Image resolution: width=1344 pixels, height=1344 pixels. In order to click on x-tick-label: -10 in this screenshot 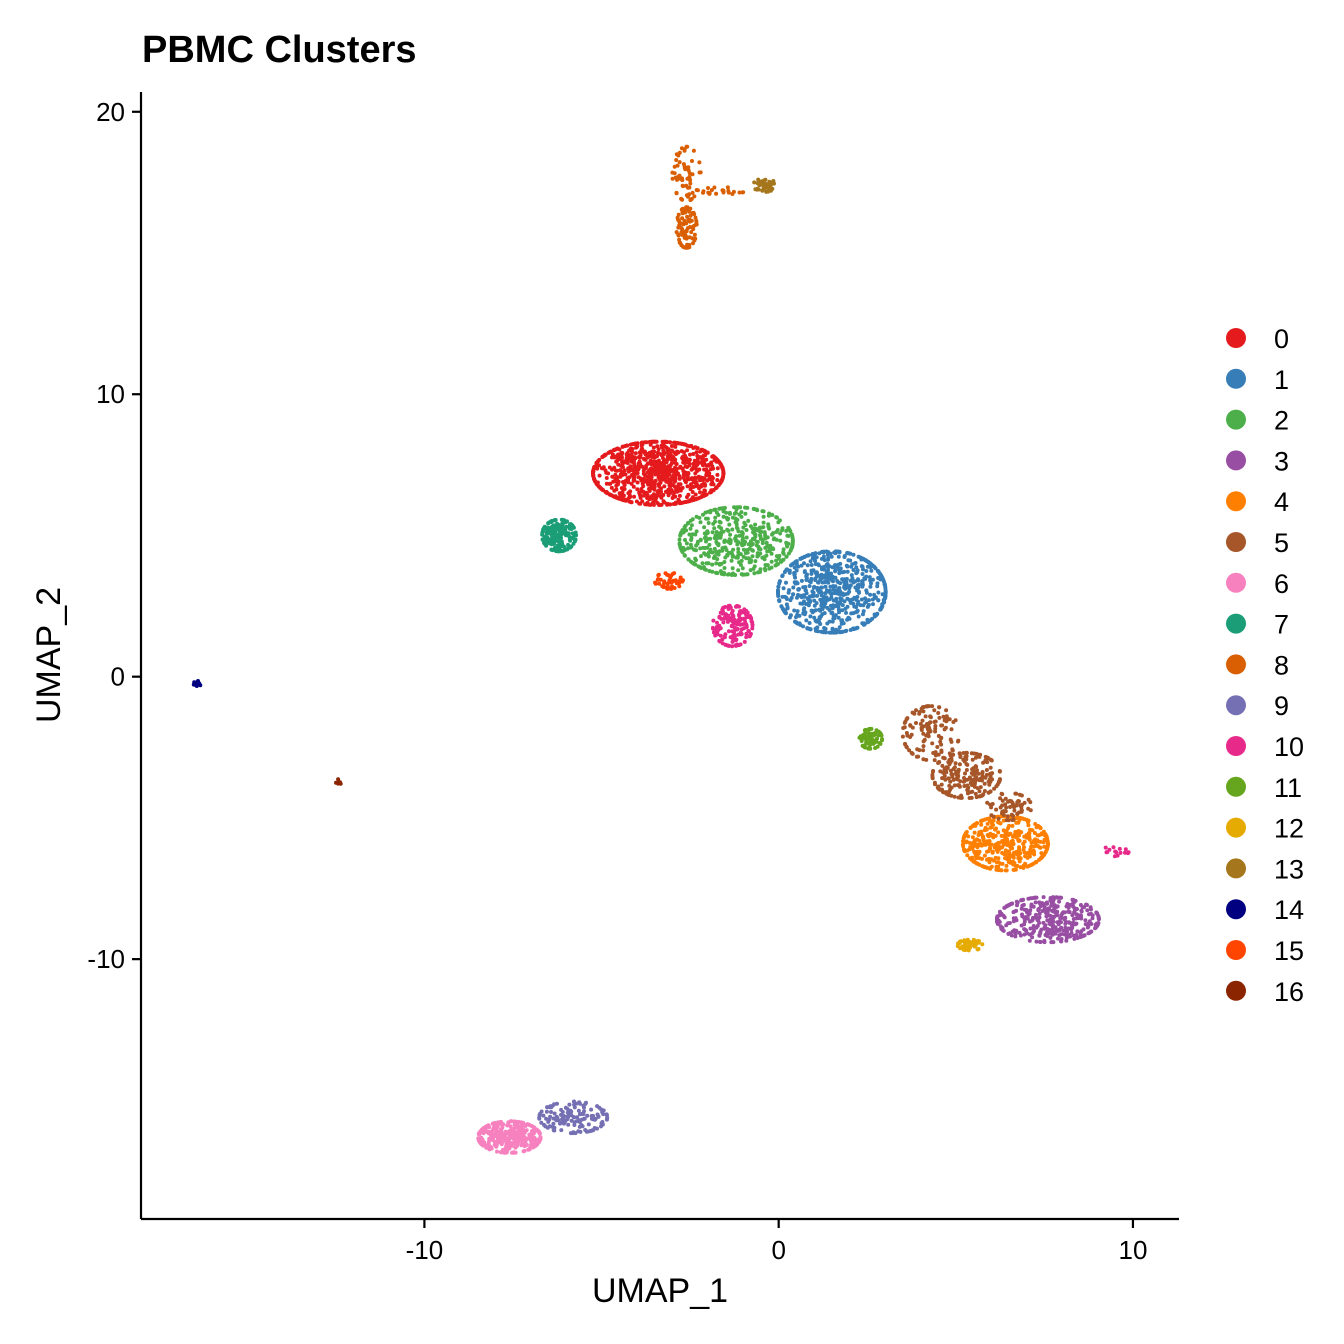, I will do `click(425, 1250)`.